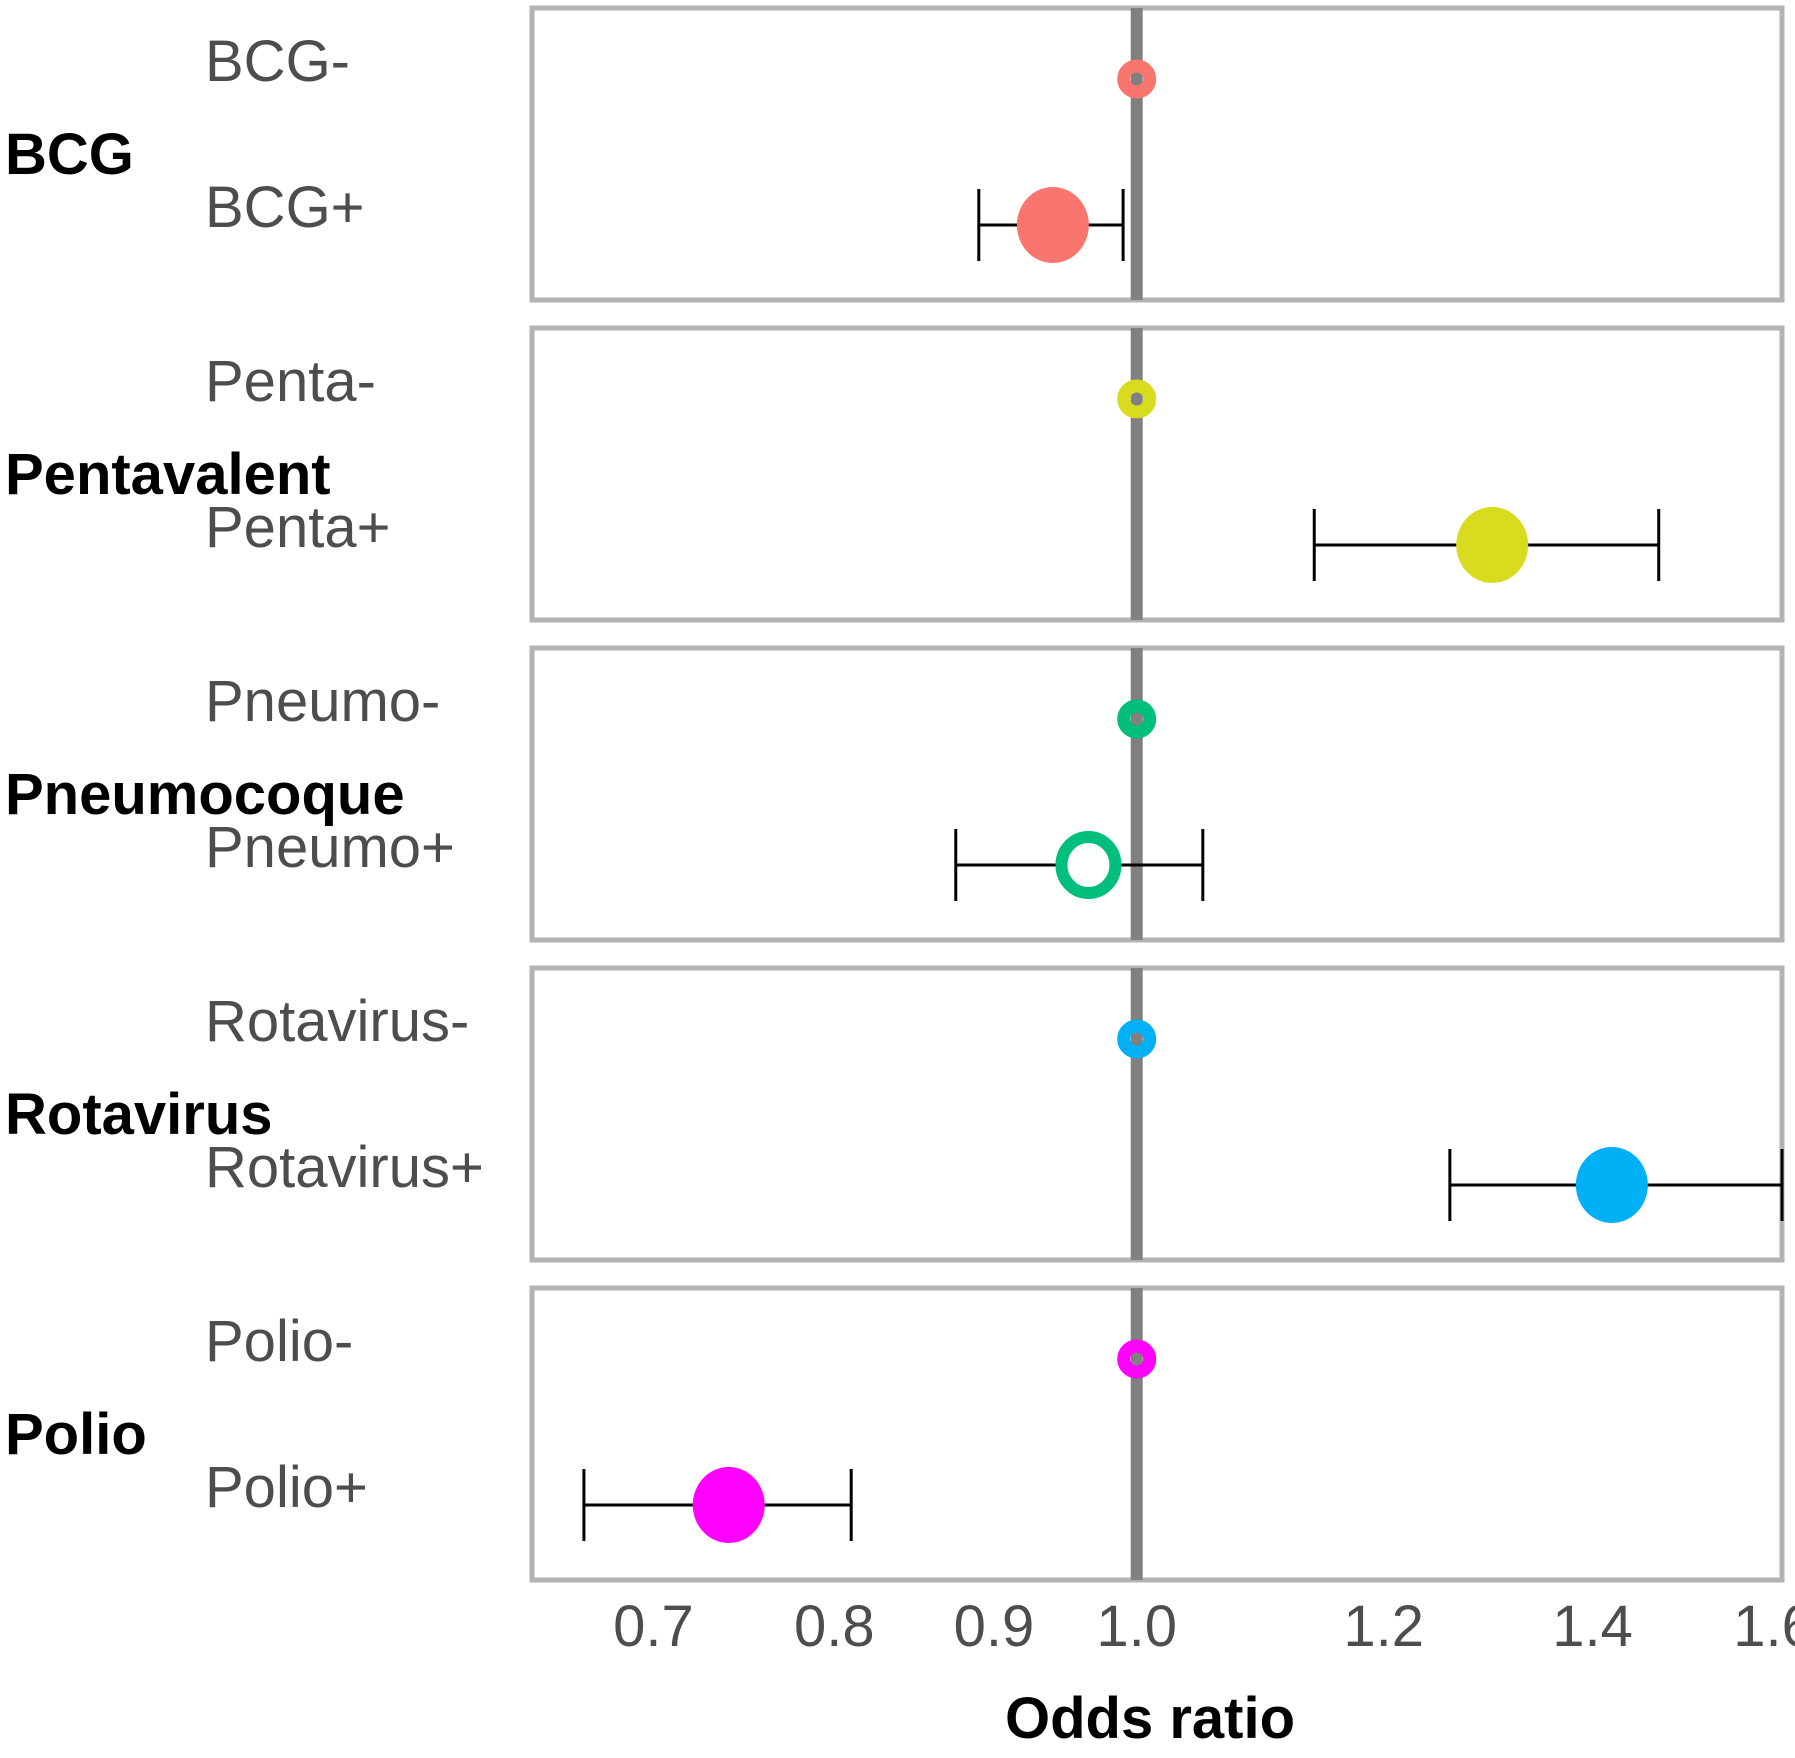 This screenshot has height=1758, width=1795. I want to click on group-label: Rotavirus, so click(139, 1114).